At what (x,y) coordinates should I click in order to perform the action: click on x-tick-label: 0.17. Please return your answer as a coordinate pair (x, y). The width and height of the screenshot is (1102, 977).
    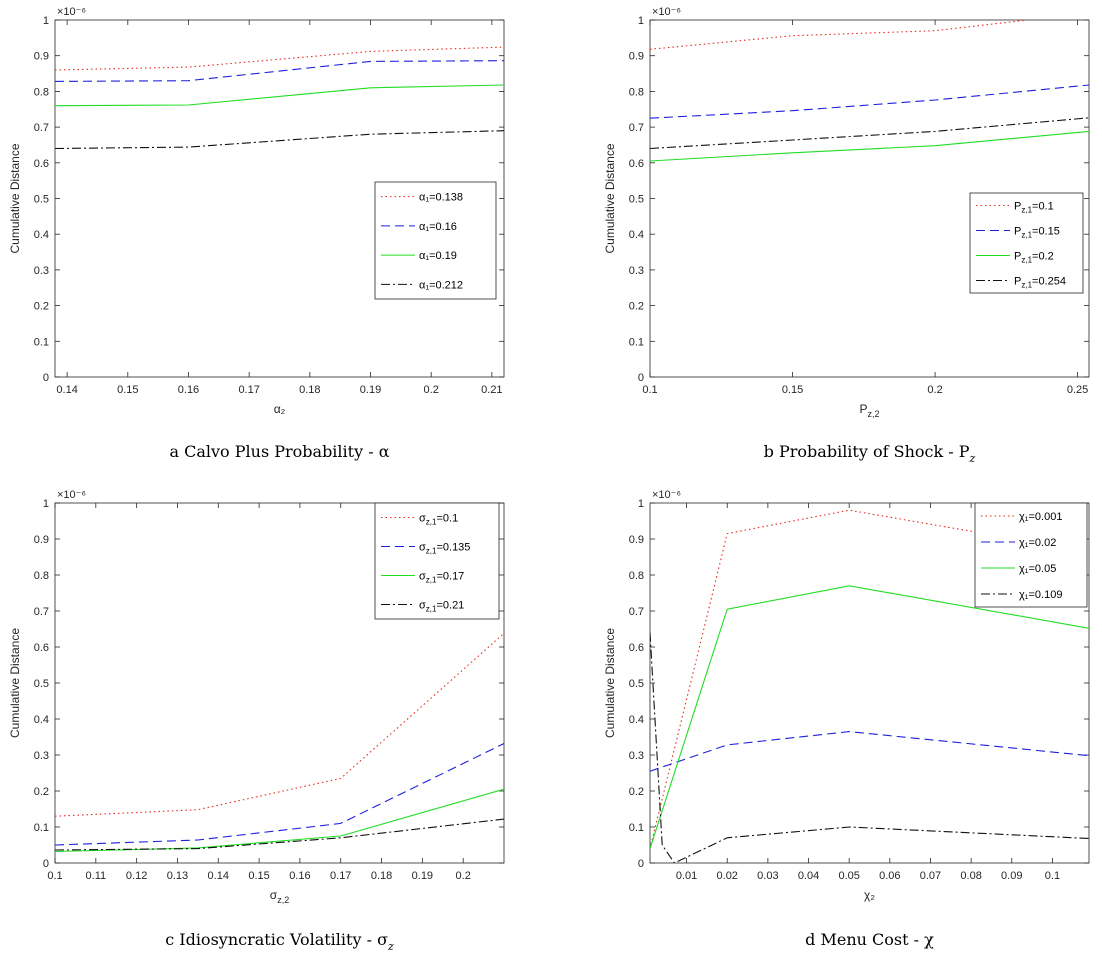
    Looking at the image, I should click on (248, 390).